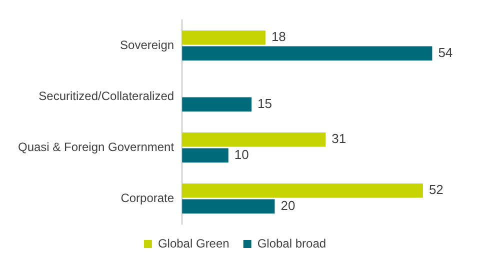  I want to click on y-tick-label: Corporate, so click(147, 197).